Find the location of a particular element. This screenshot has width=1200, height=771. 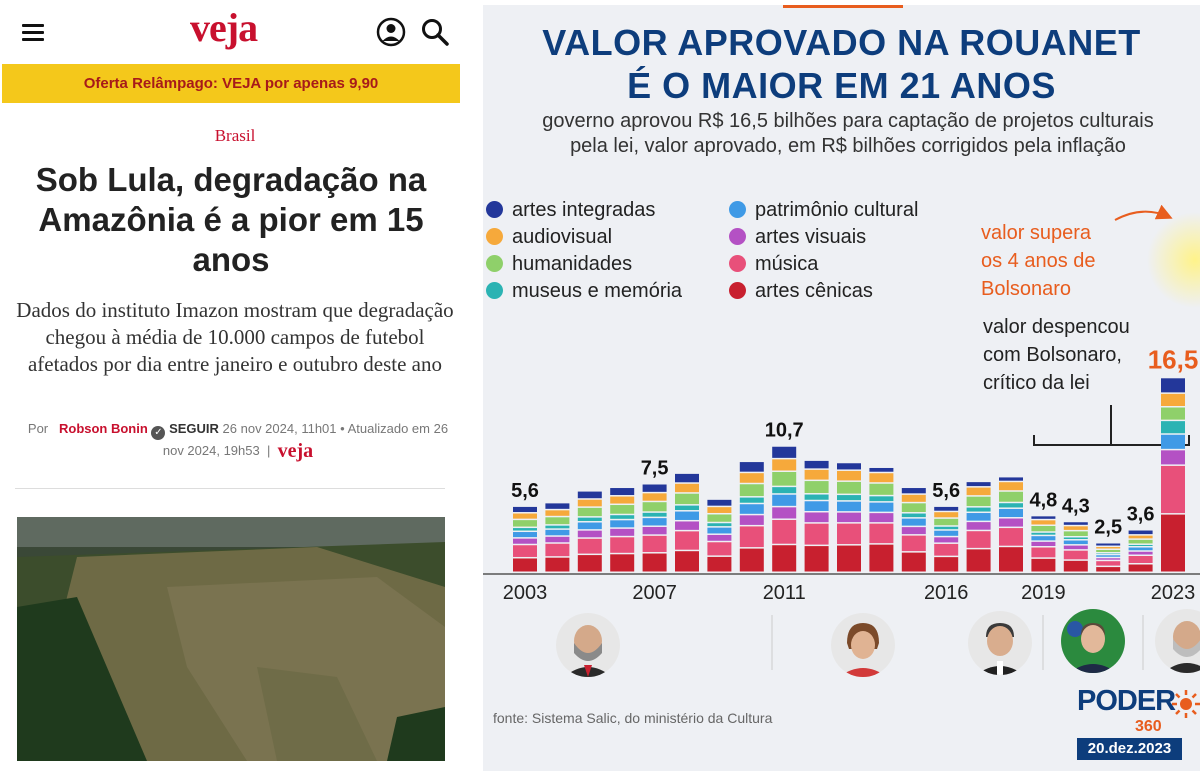

annotation-line: valor despencou is located at coordinates (1056, 327).